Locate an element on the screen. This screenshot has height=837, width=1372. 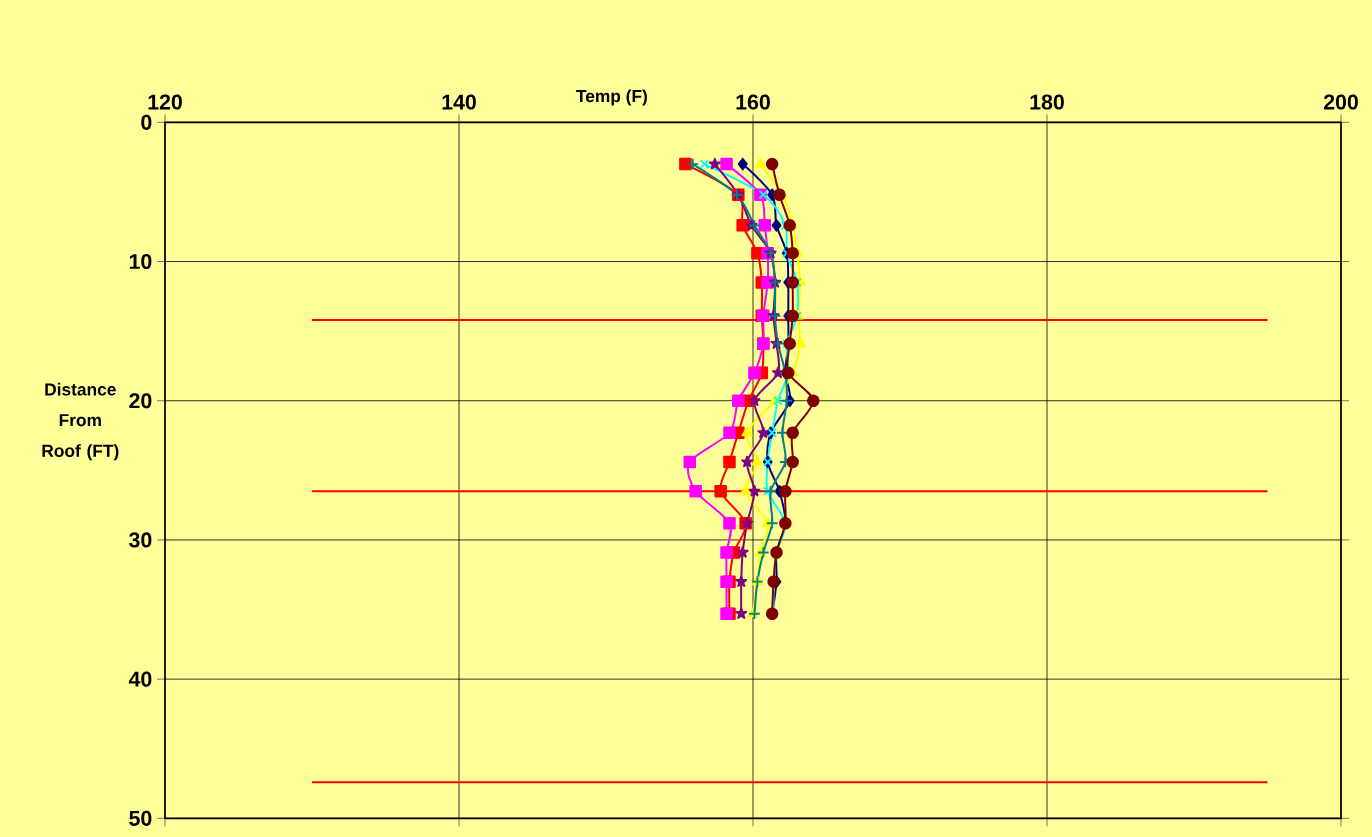
x-axis-title: Temp (F) is located at coordinates (611, 97).